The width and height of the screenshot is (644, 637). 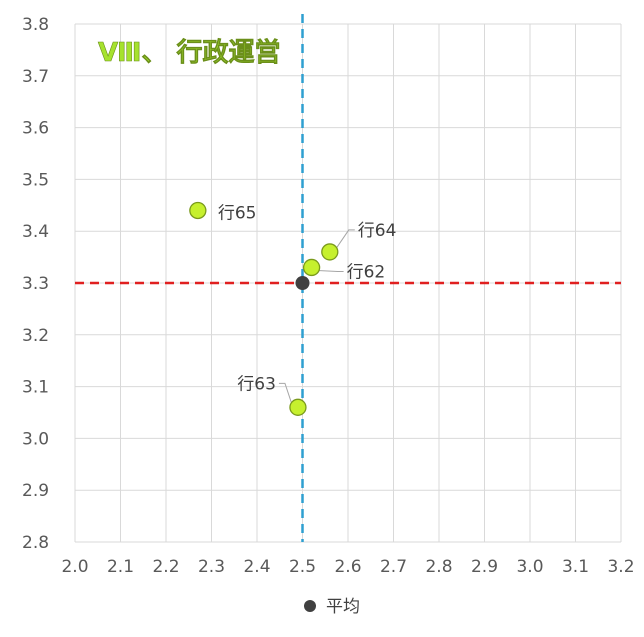 What do you see at coordinates (347, 567) in the screenshot?
I see `x-tick-label: 2.6` at bounding box center [347, 567].